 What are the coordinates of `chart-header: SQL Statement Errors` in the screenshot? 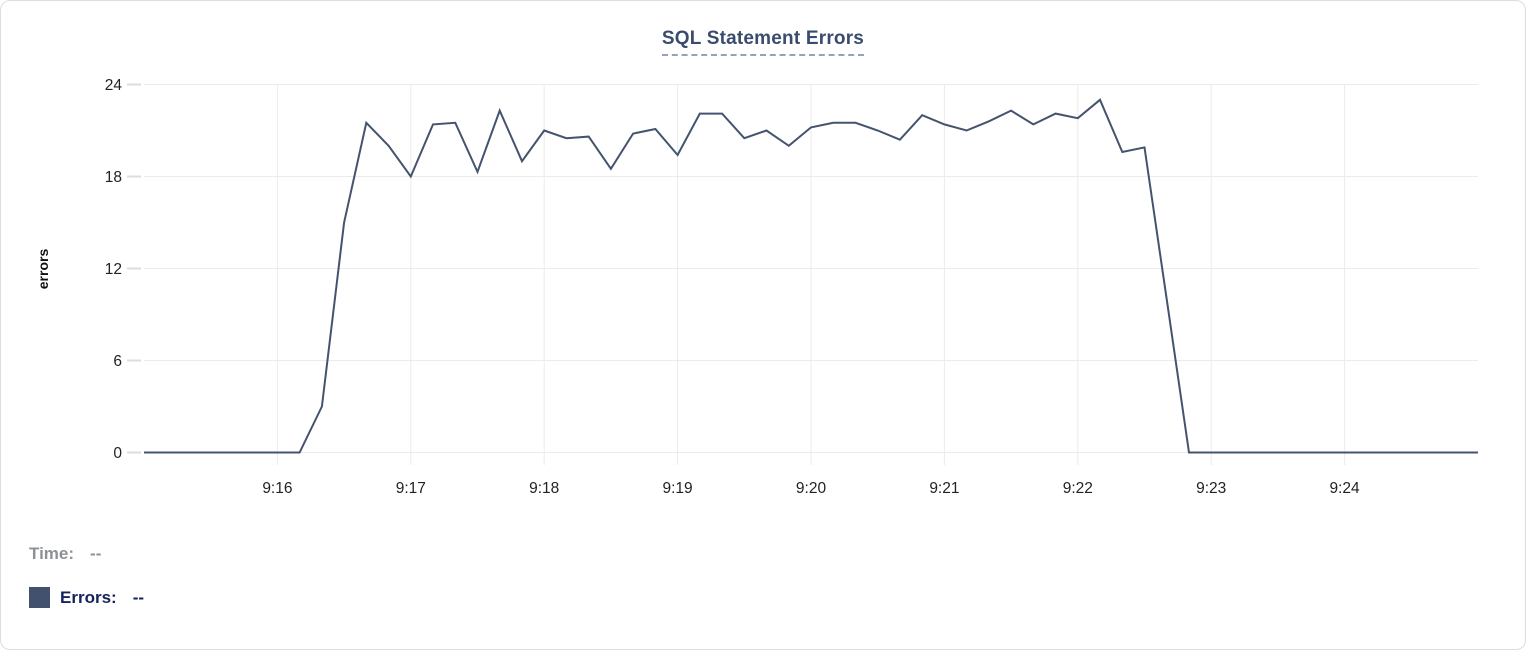 It's located at (763, 42).